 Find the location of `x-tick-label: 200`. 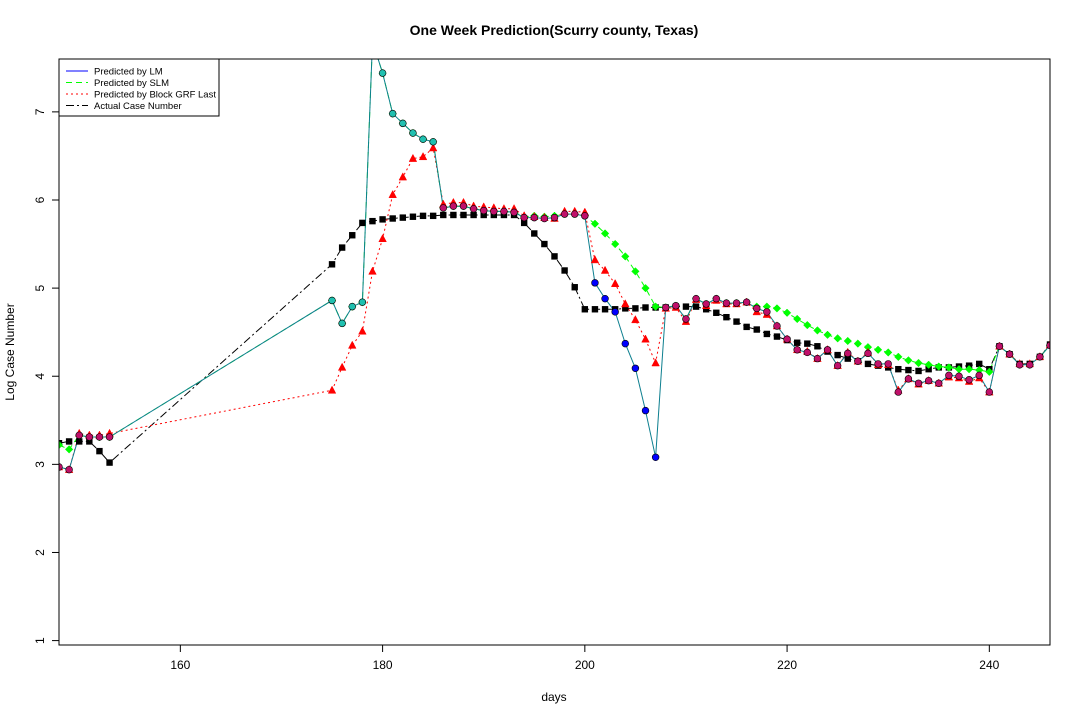

x-tick-label: 200 is located at coordinates (585, 665).